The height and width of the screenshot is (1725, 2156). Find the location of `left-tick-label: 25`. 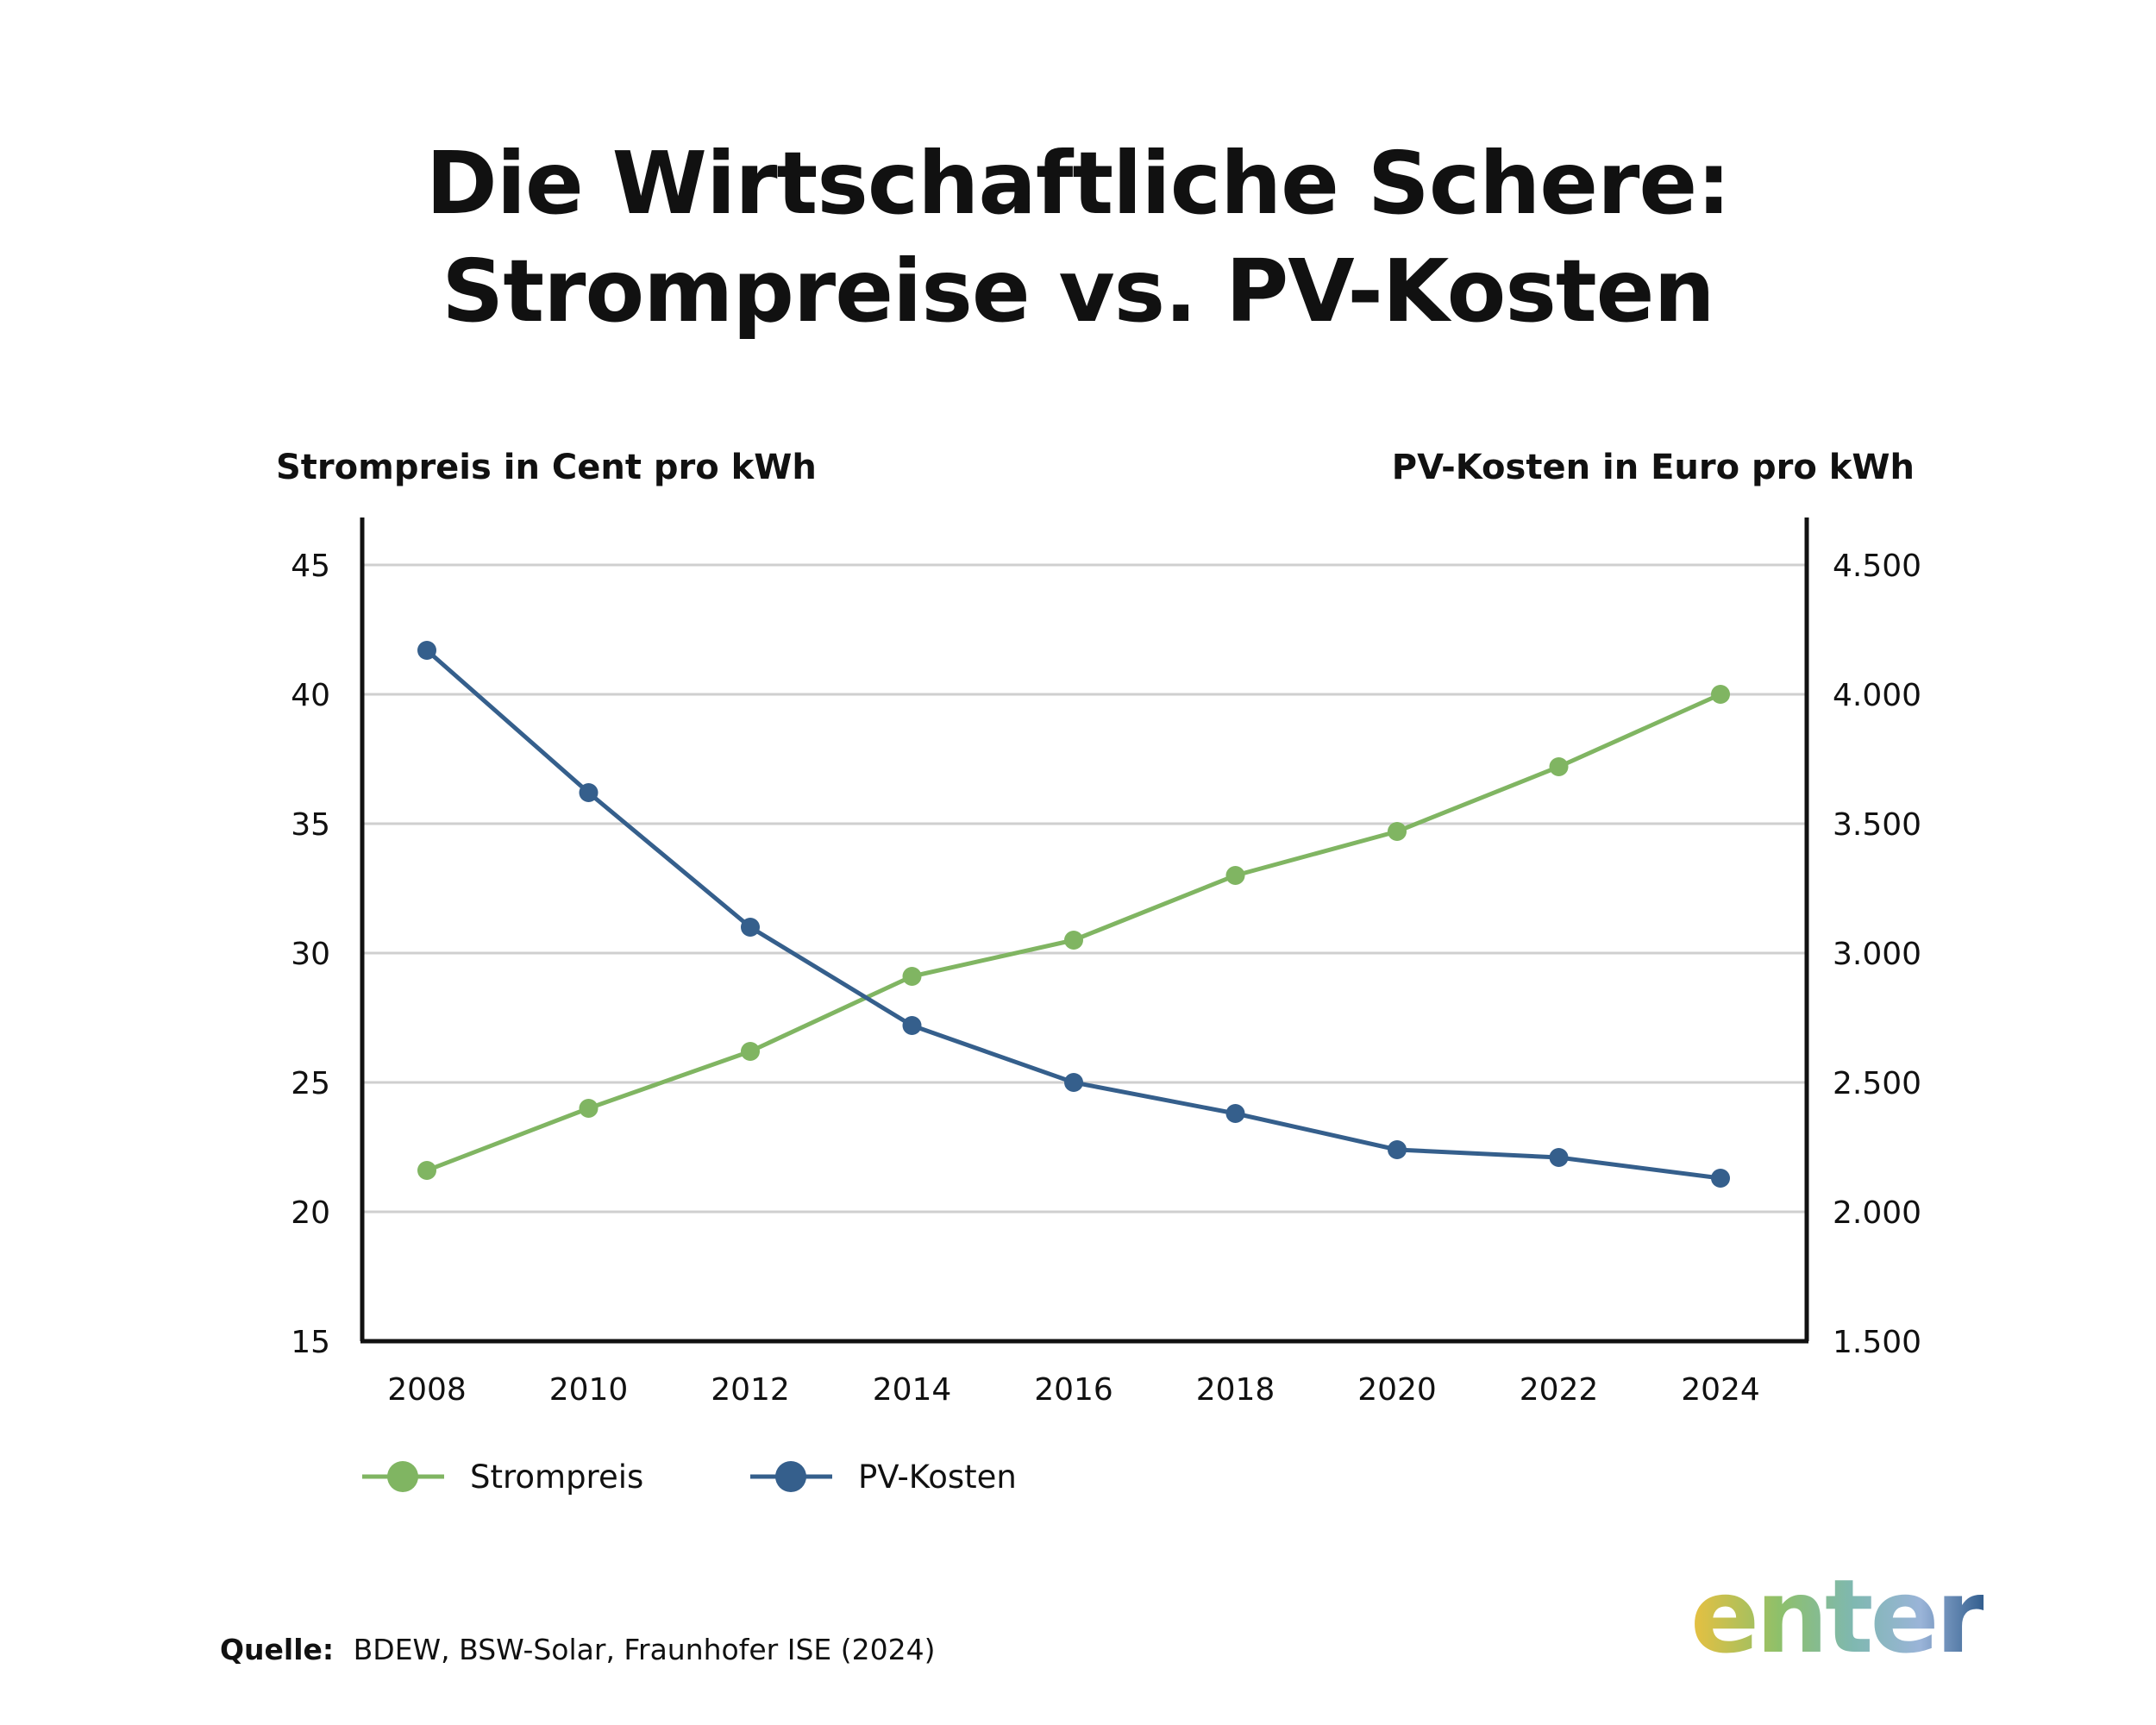

left-tick-label: 25 is located at coordinates (310, 1083).